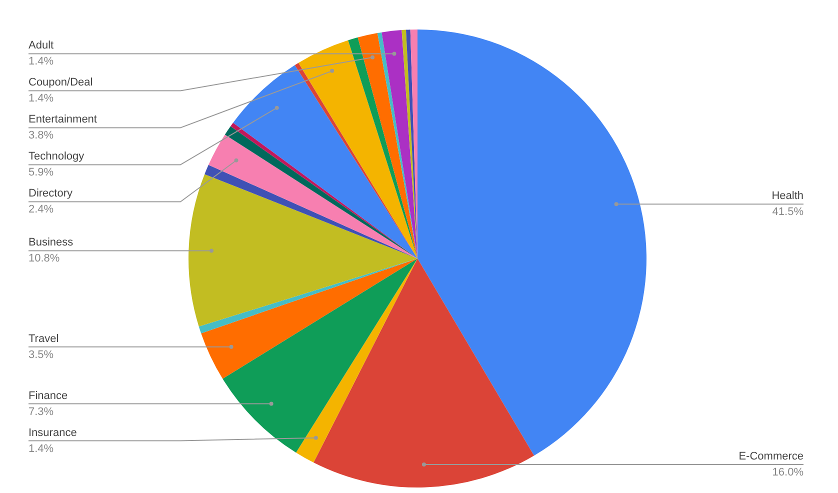  Describe the element at coordinates (56, 156) in the screenshot. I see `slice-label: Technology` at that location.